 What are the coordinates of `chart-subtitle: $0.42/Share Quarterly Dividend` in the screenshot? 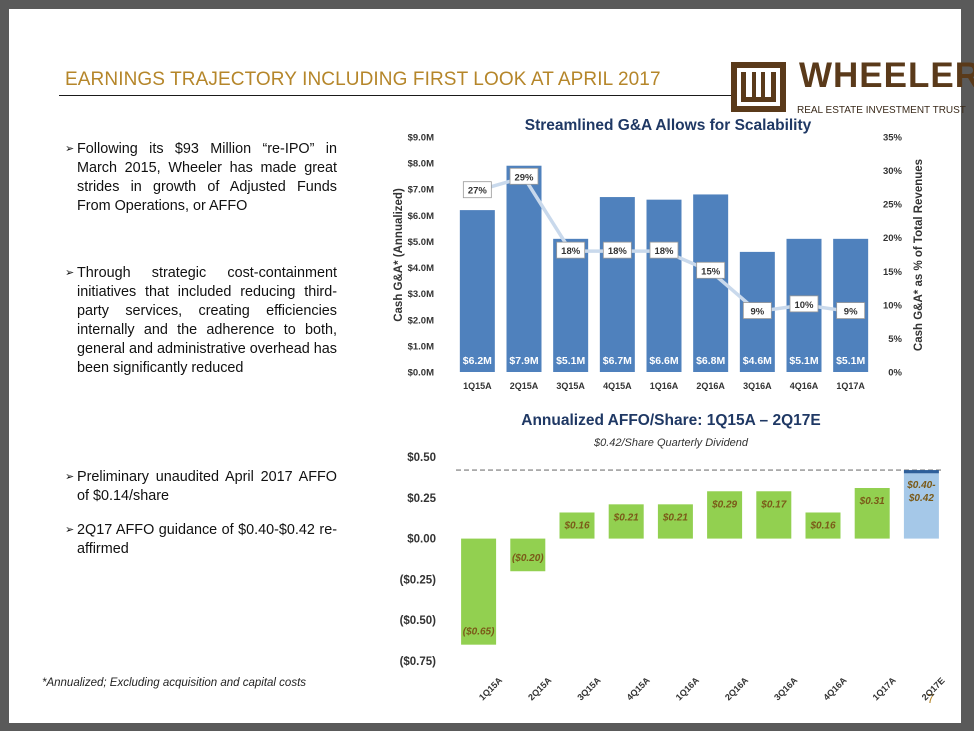 It's located at (671, 443).